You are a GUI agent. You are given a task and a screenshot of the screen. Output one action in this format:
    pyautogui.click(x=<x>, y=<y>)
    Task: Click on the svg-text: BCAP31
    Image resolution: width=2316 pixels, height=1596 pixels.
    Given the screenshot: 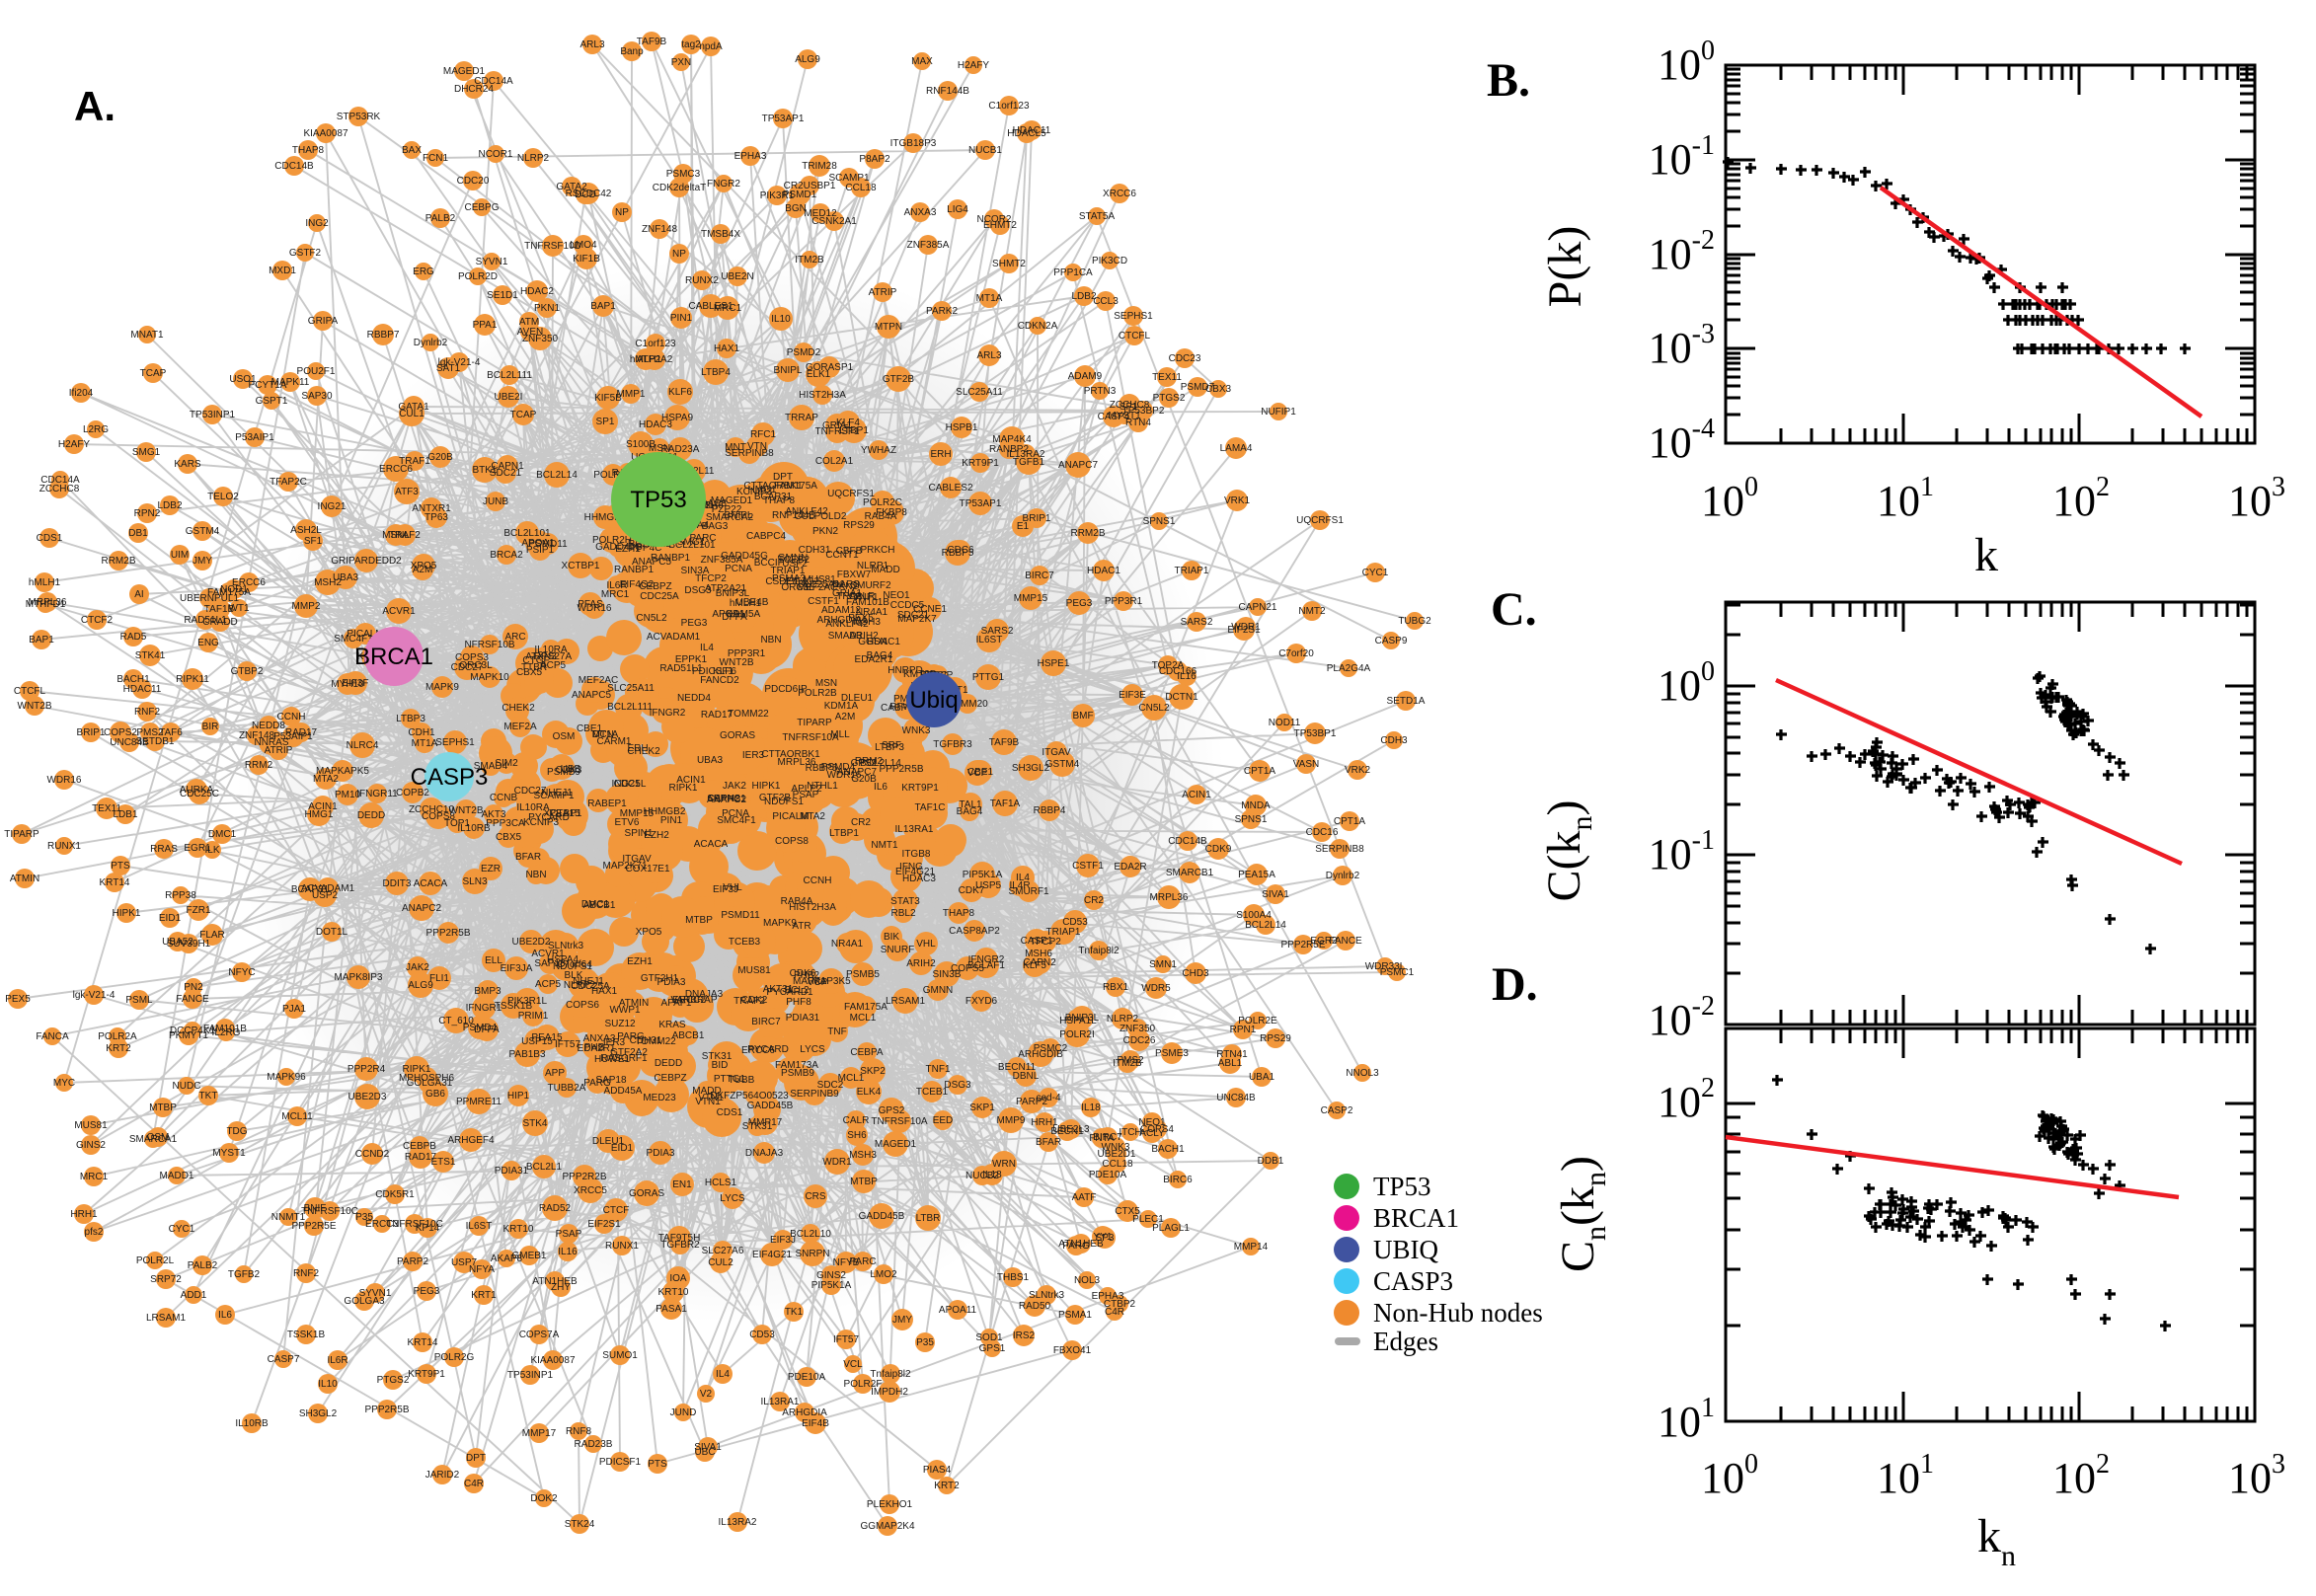 What is the action you would take?
    pyautogui.click(x=773, y=497)
    